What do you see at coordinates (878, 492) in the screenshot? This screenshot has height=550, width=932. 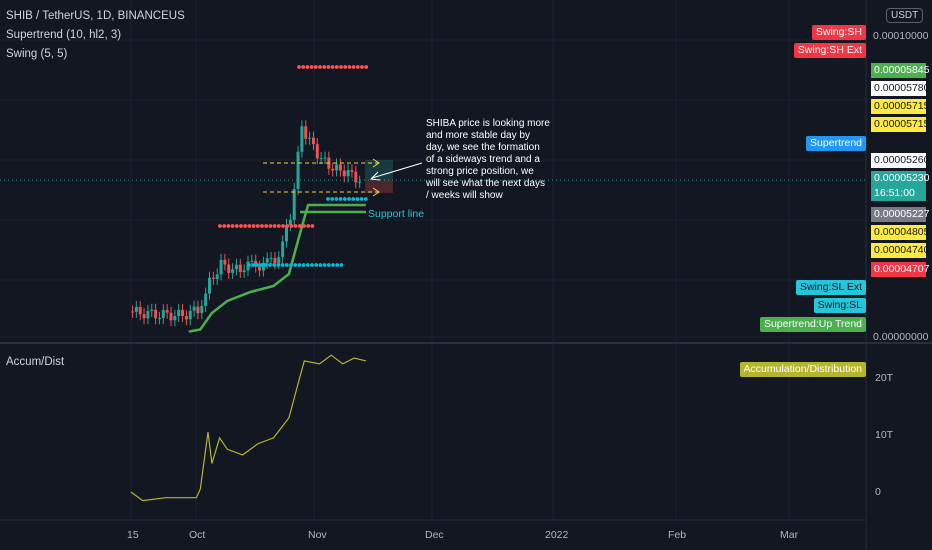 I see `ad-tick-0: 0` at bounding box center [878, 492].